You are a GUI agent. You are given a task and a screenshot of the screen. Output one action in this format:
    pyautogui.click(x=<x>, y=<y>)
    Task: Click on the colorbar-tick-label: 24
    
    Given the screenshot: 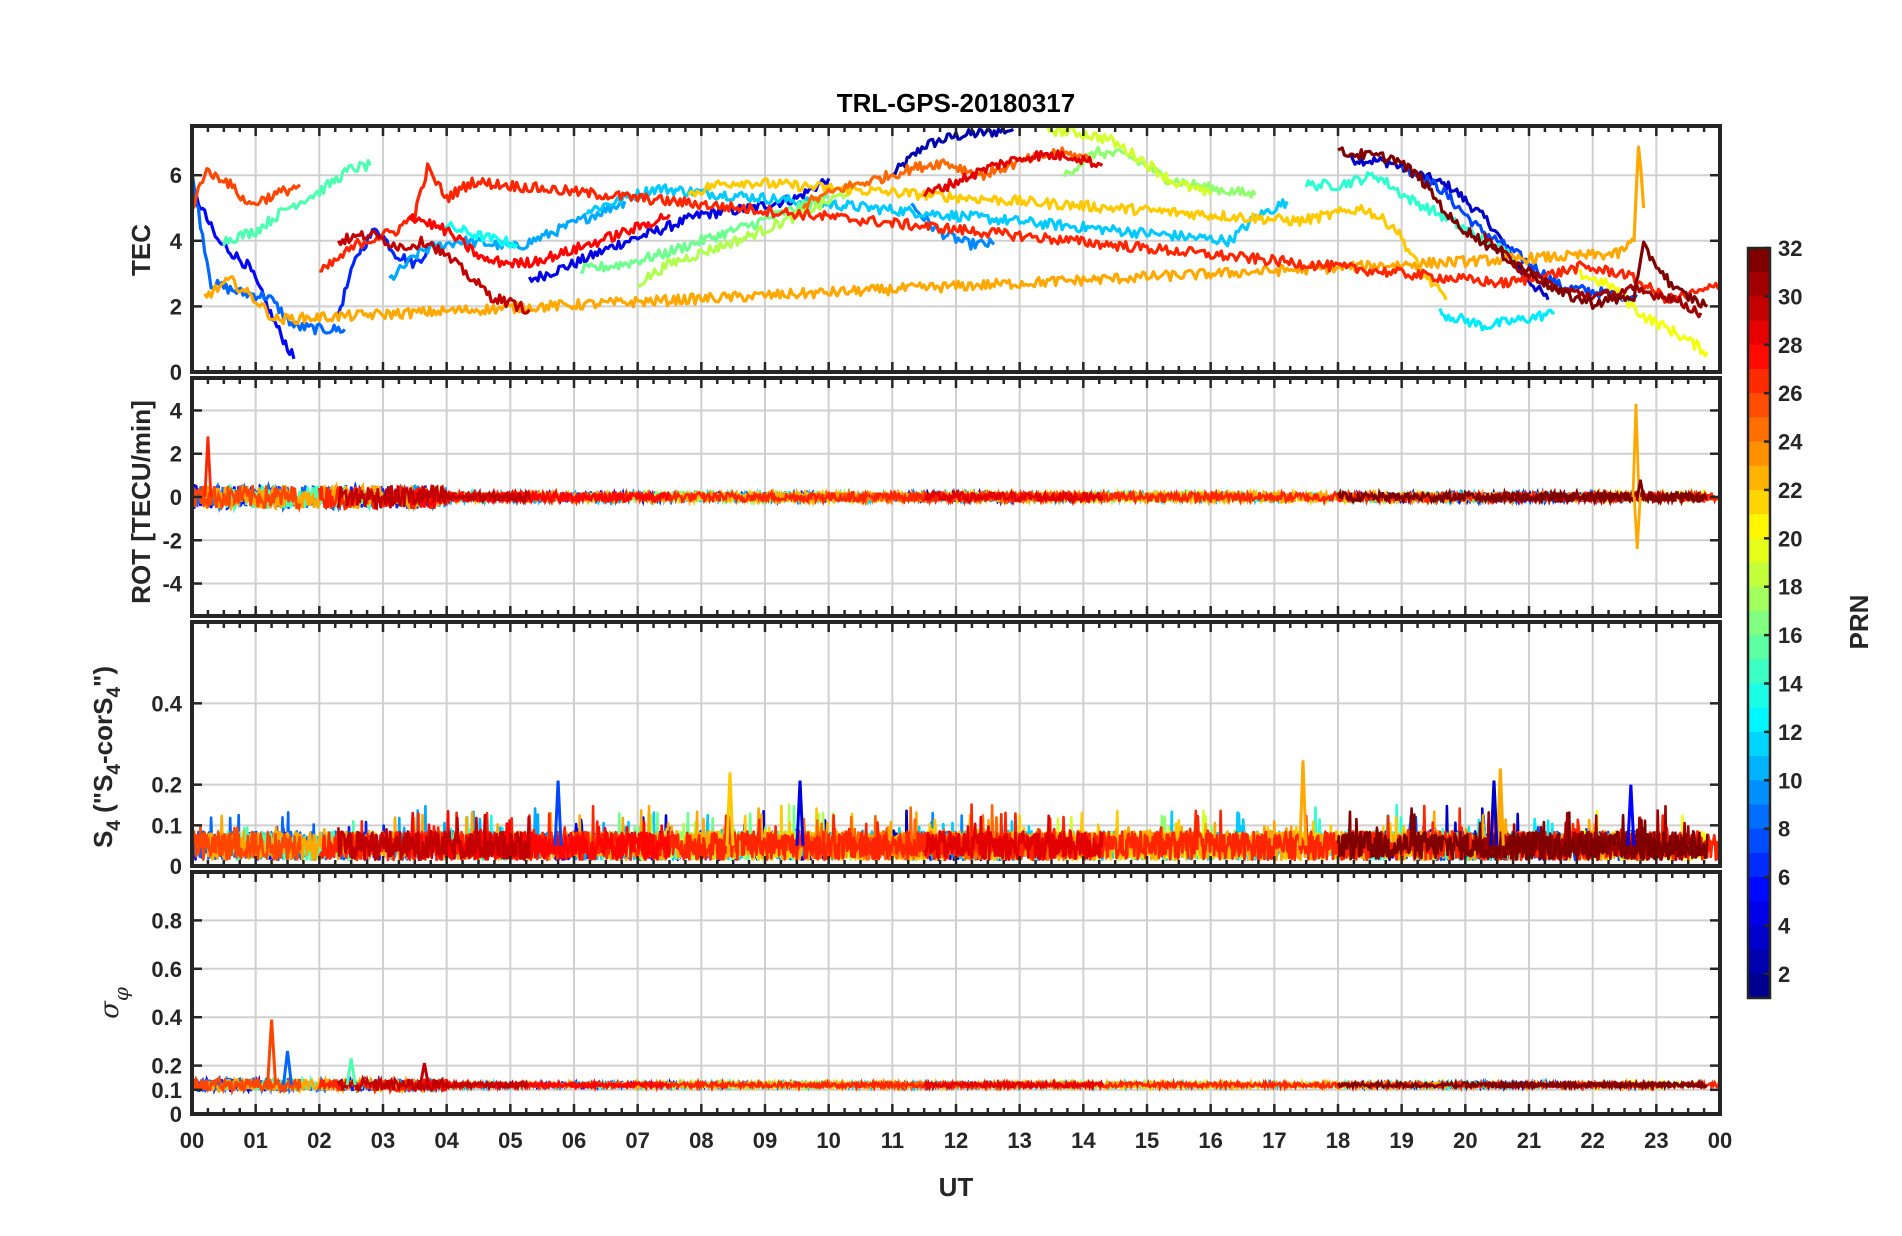 What is the action you would take?
    pyautogui.click(x=1790, y=442)
    